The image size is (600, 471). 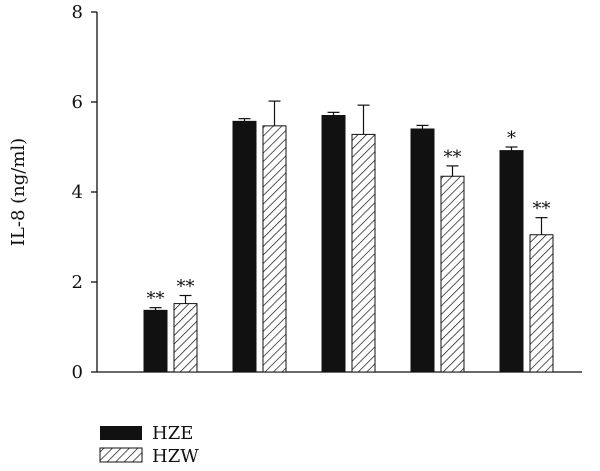 What do you see at coordinates (77, 372) in the screenshot?
I see `y-tick-label: 0` at bounding box center [77, 372].